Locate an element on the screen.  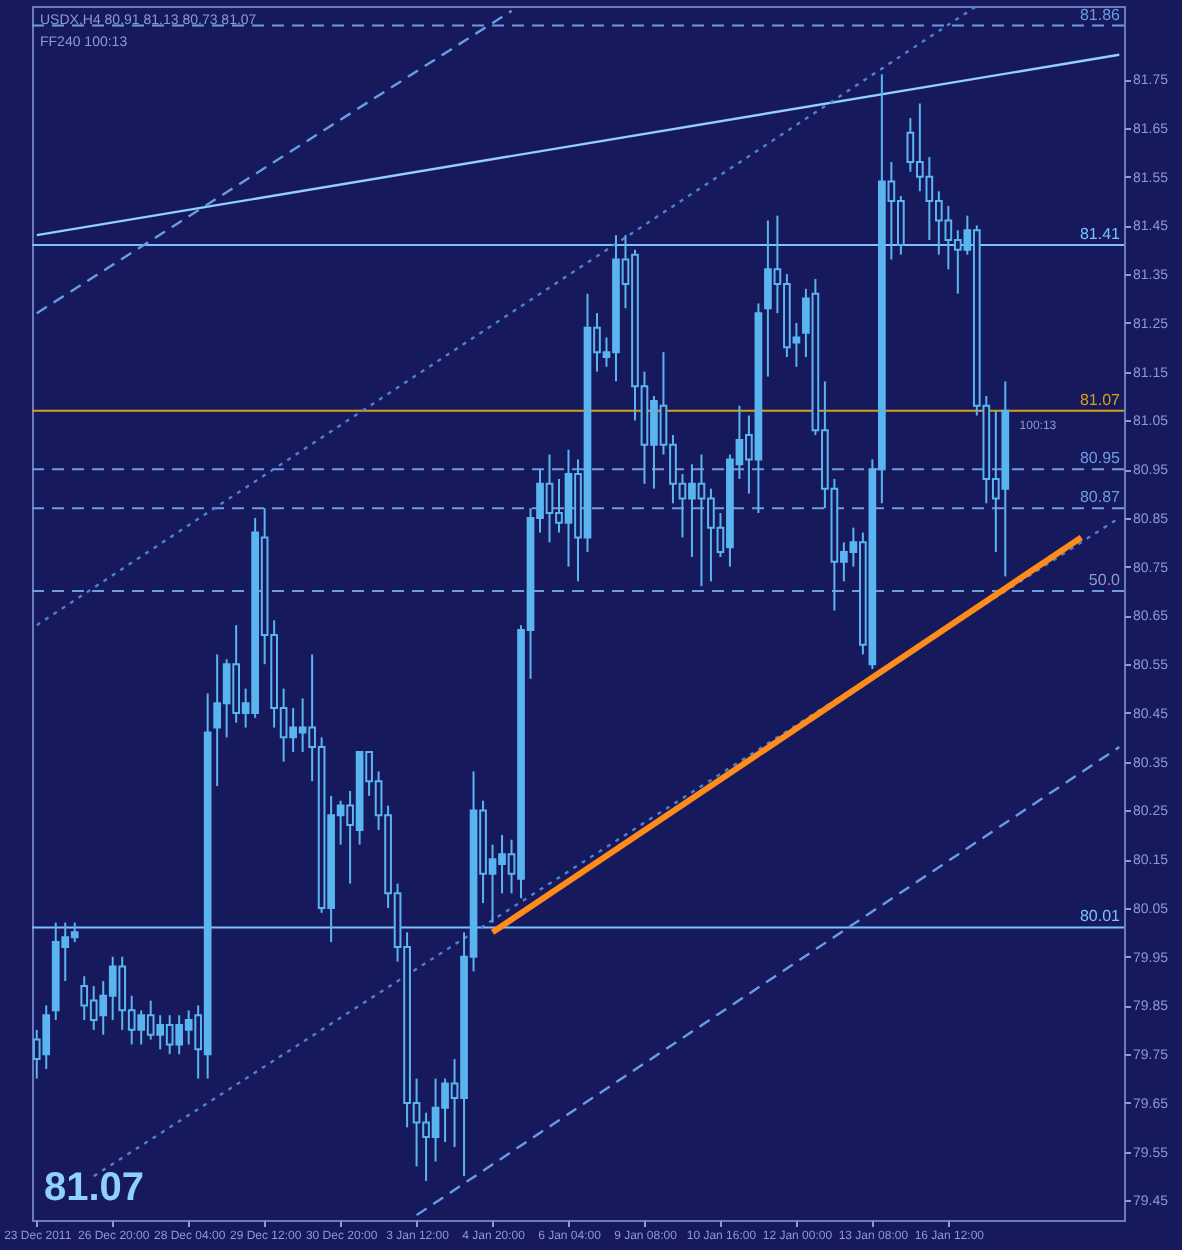
ref-line-label: 81.41 is located at coordinates (1100, 233).